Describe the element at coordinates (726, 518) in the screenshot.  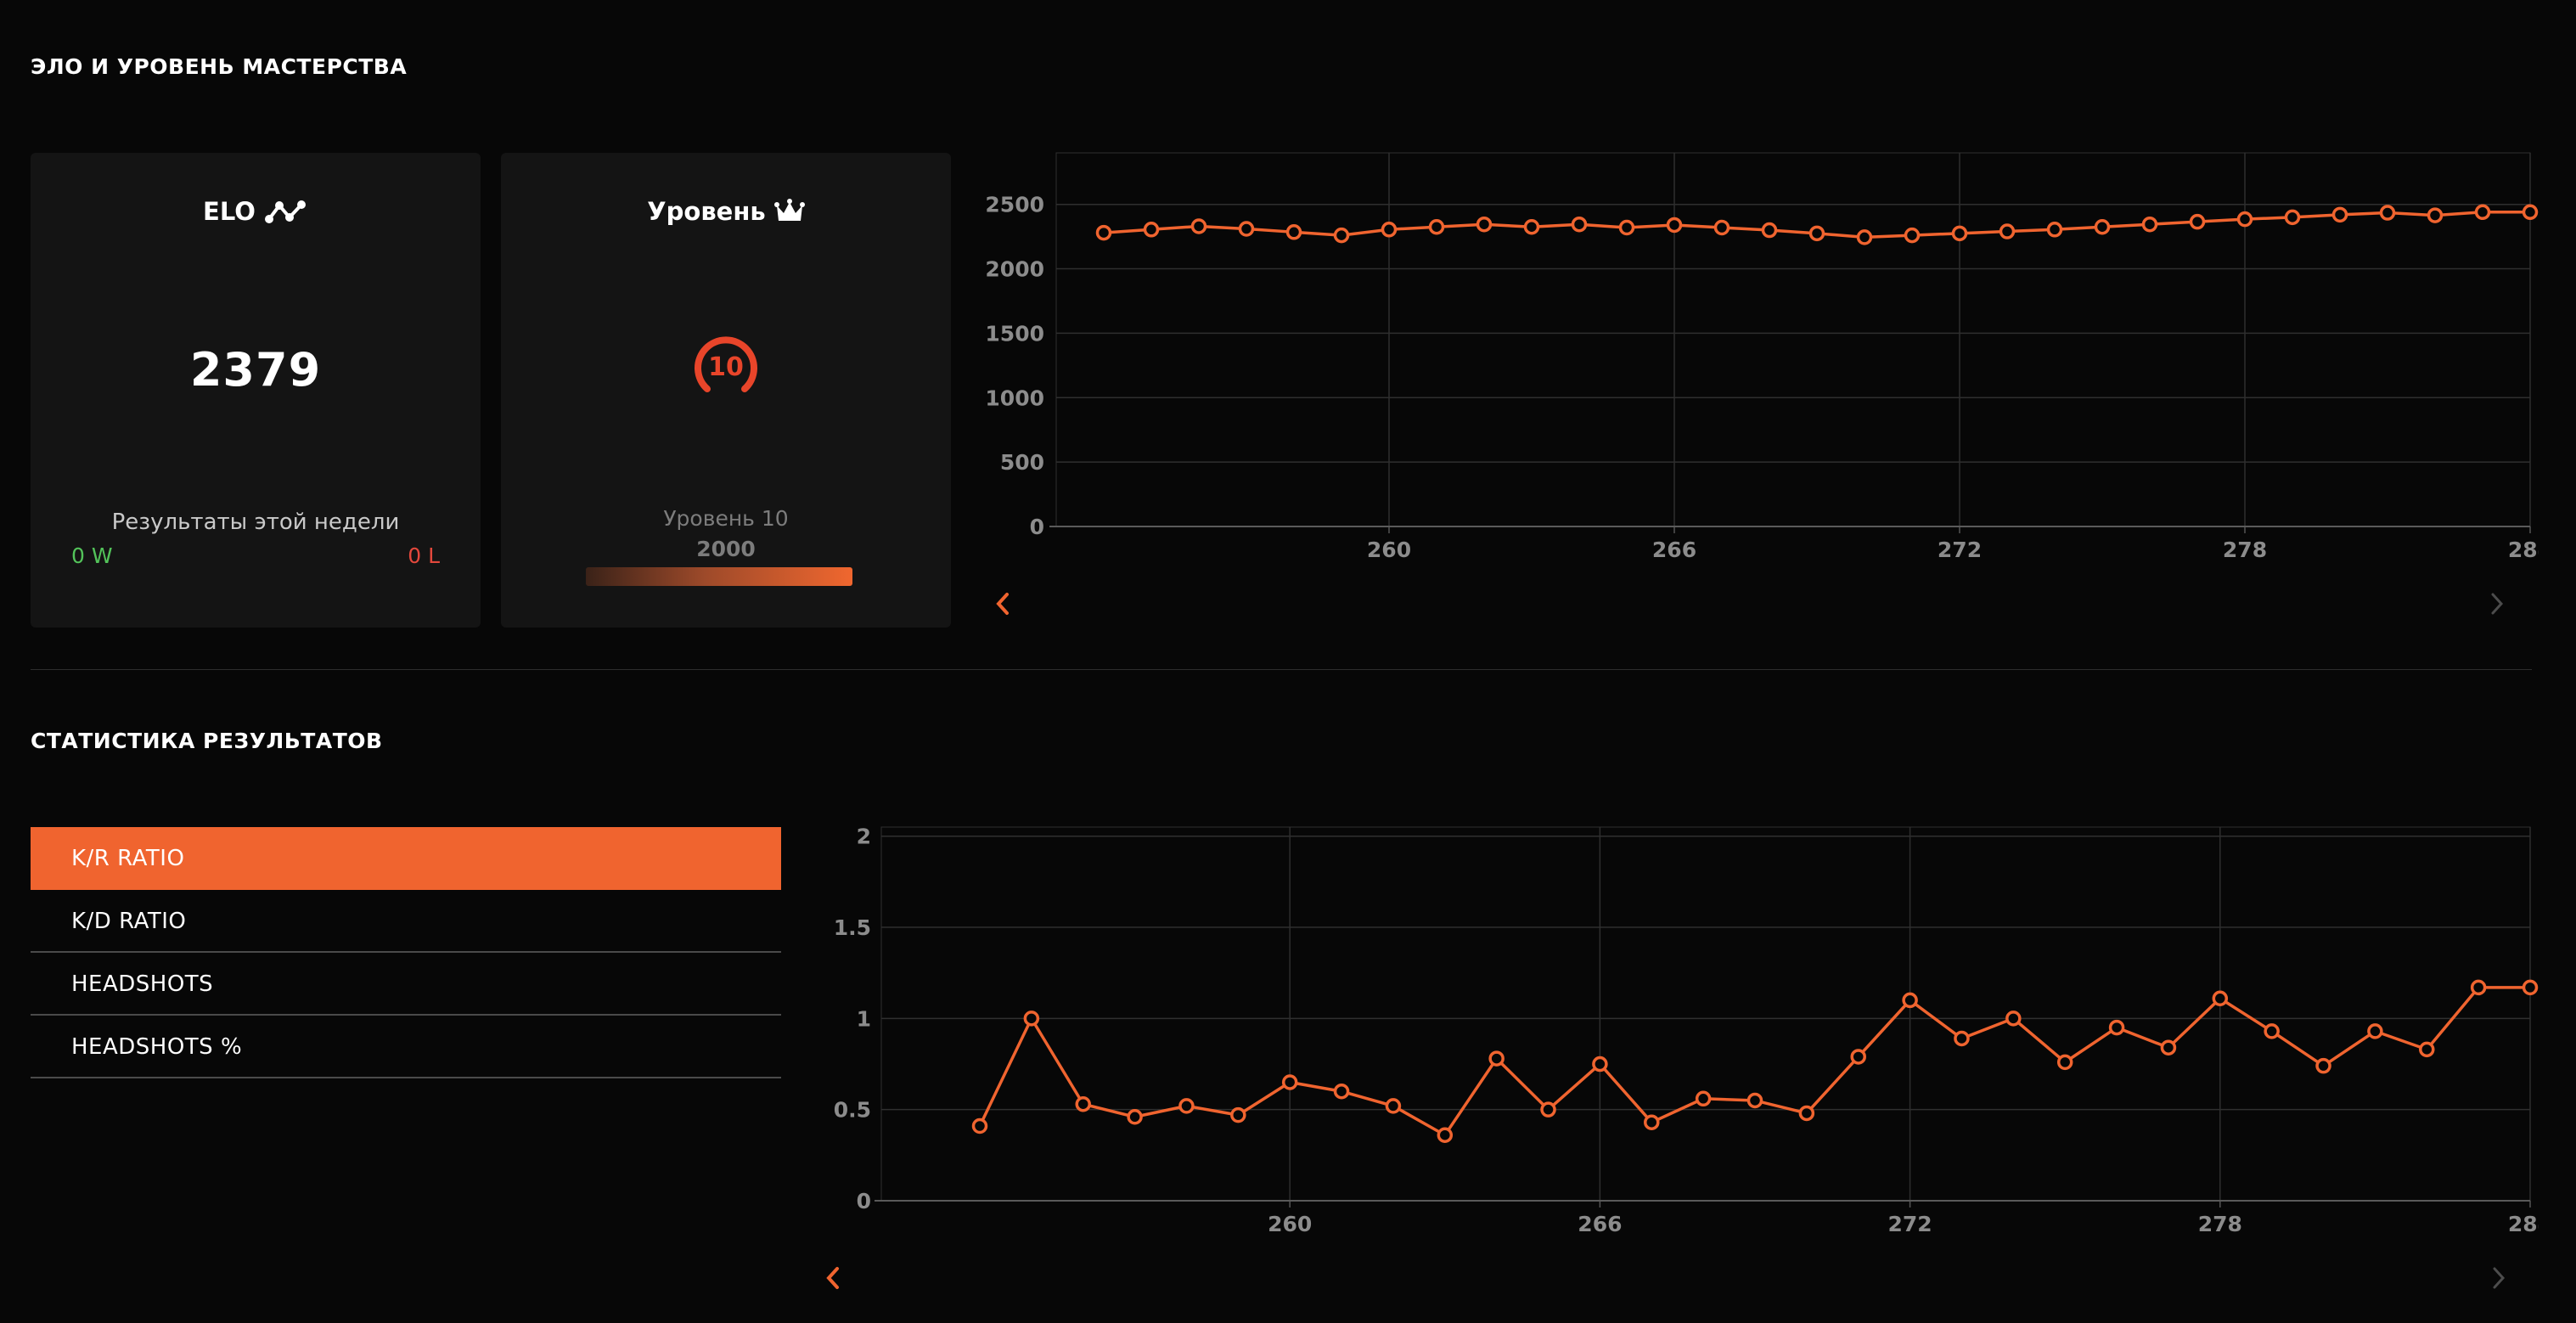
I see `level-caption: Уровень 10` at that location.